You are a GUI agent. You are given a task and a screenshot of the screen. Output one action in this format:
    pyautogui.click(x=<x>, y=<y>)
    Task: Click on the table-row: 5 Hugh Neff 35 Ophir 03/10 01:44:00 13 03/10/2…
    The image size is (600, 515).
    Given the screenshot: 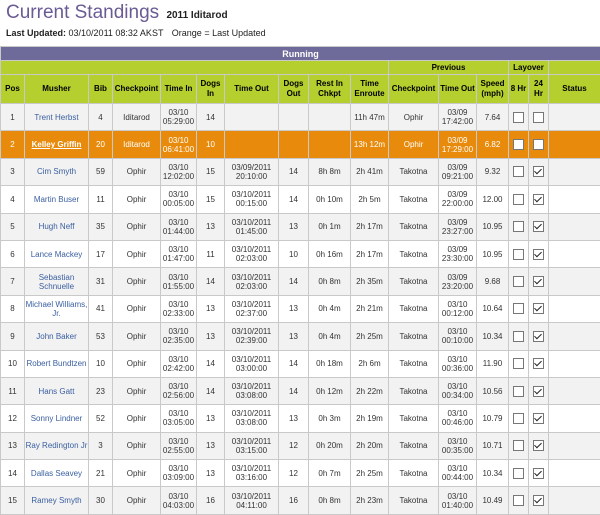 What is the action you would take?
    pyautogui.click(x=300, y=226)
    